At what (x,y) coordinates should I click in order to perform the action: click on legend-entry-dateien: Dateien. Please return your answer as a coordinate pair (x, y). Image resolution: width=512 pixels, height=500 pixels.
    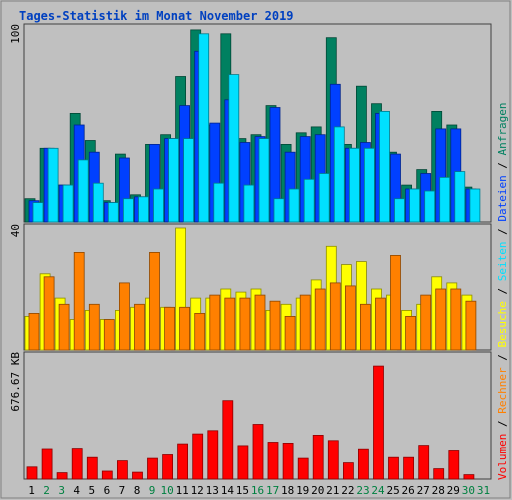
    Looking at the image, I should click on (502, 198).